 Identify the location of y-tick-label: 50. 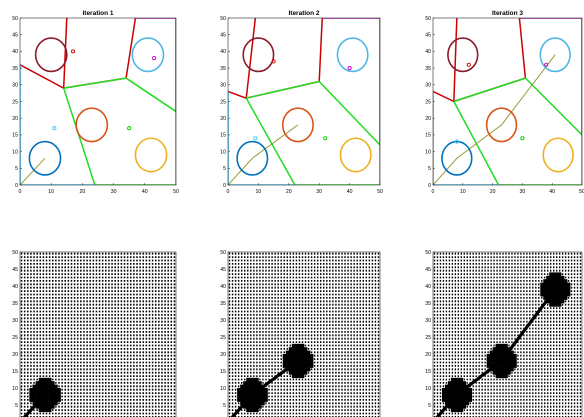
(15, 253).